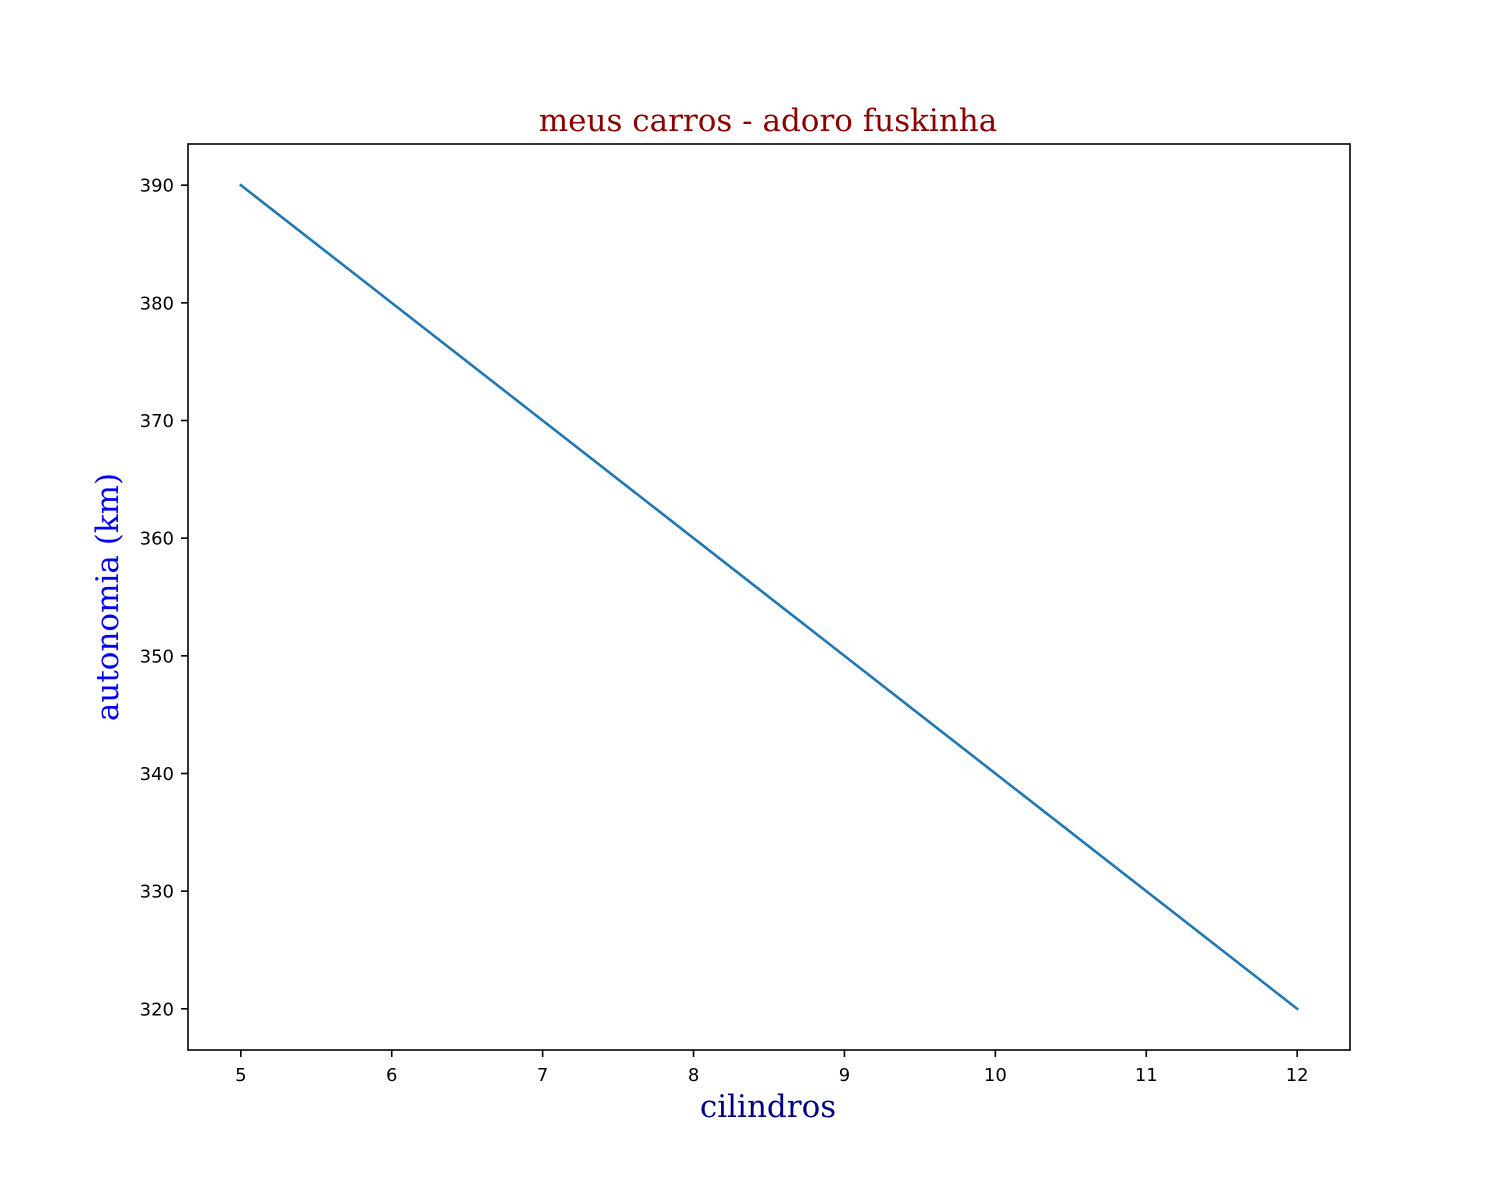 This screenshot has width=1500, height=1200. What do you see at coordinates (768, 1107) in the screenshot?
I see `x-axis-title: cilindros` at bounding box center [768, 1107].